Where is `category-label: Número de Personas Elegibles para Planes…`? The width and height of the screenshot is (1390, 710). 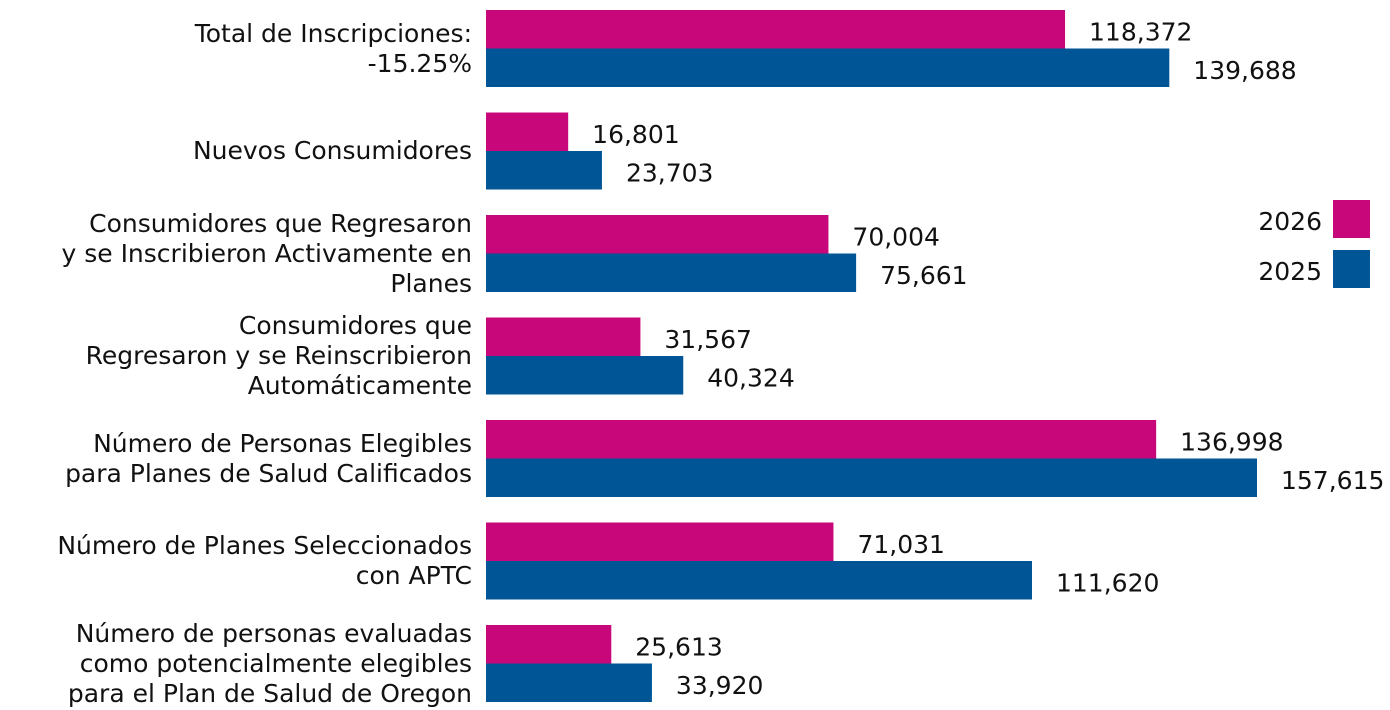 category-label: Número de Personas Elegibles para Planes… is located at coordinates (268, 458).